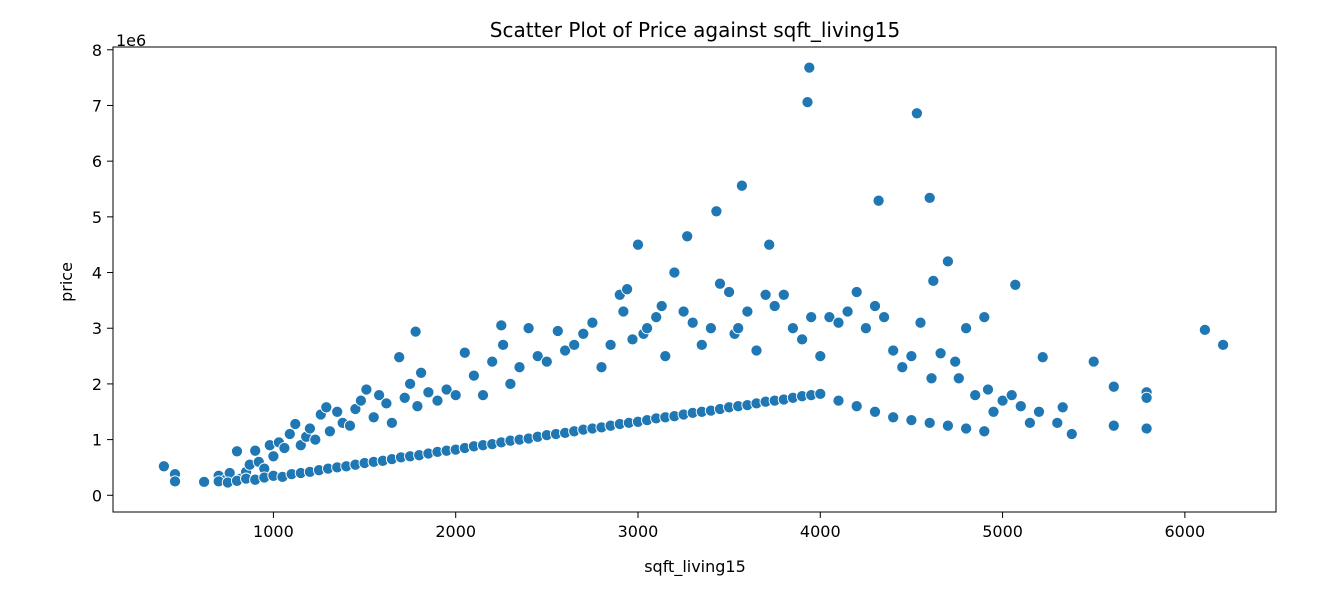  What do you see at coordinates (97, 495) in the screenshot?
I see `y-tick-label: 0` at bounding box center [97, 495].